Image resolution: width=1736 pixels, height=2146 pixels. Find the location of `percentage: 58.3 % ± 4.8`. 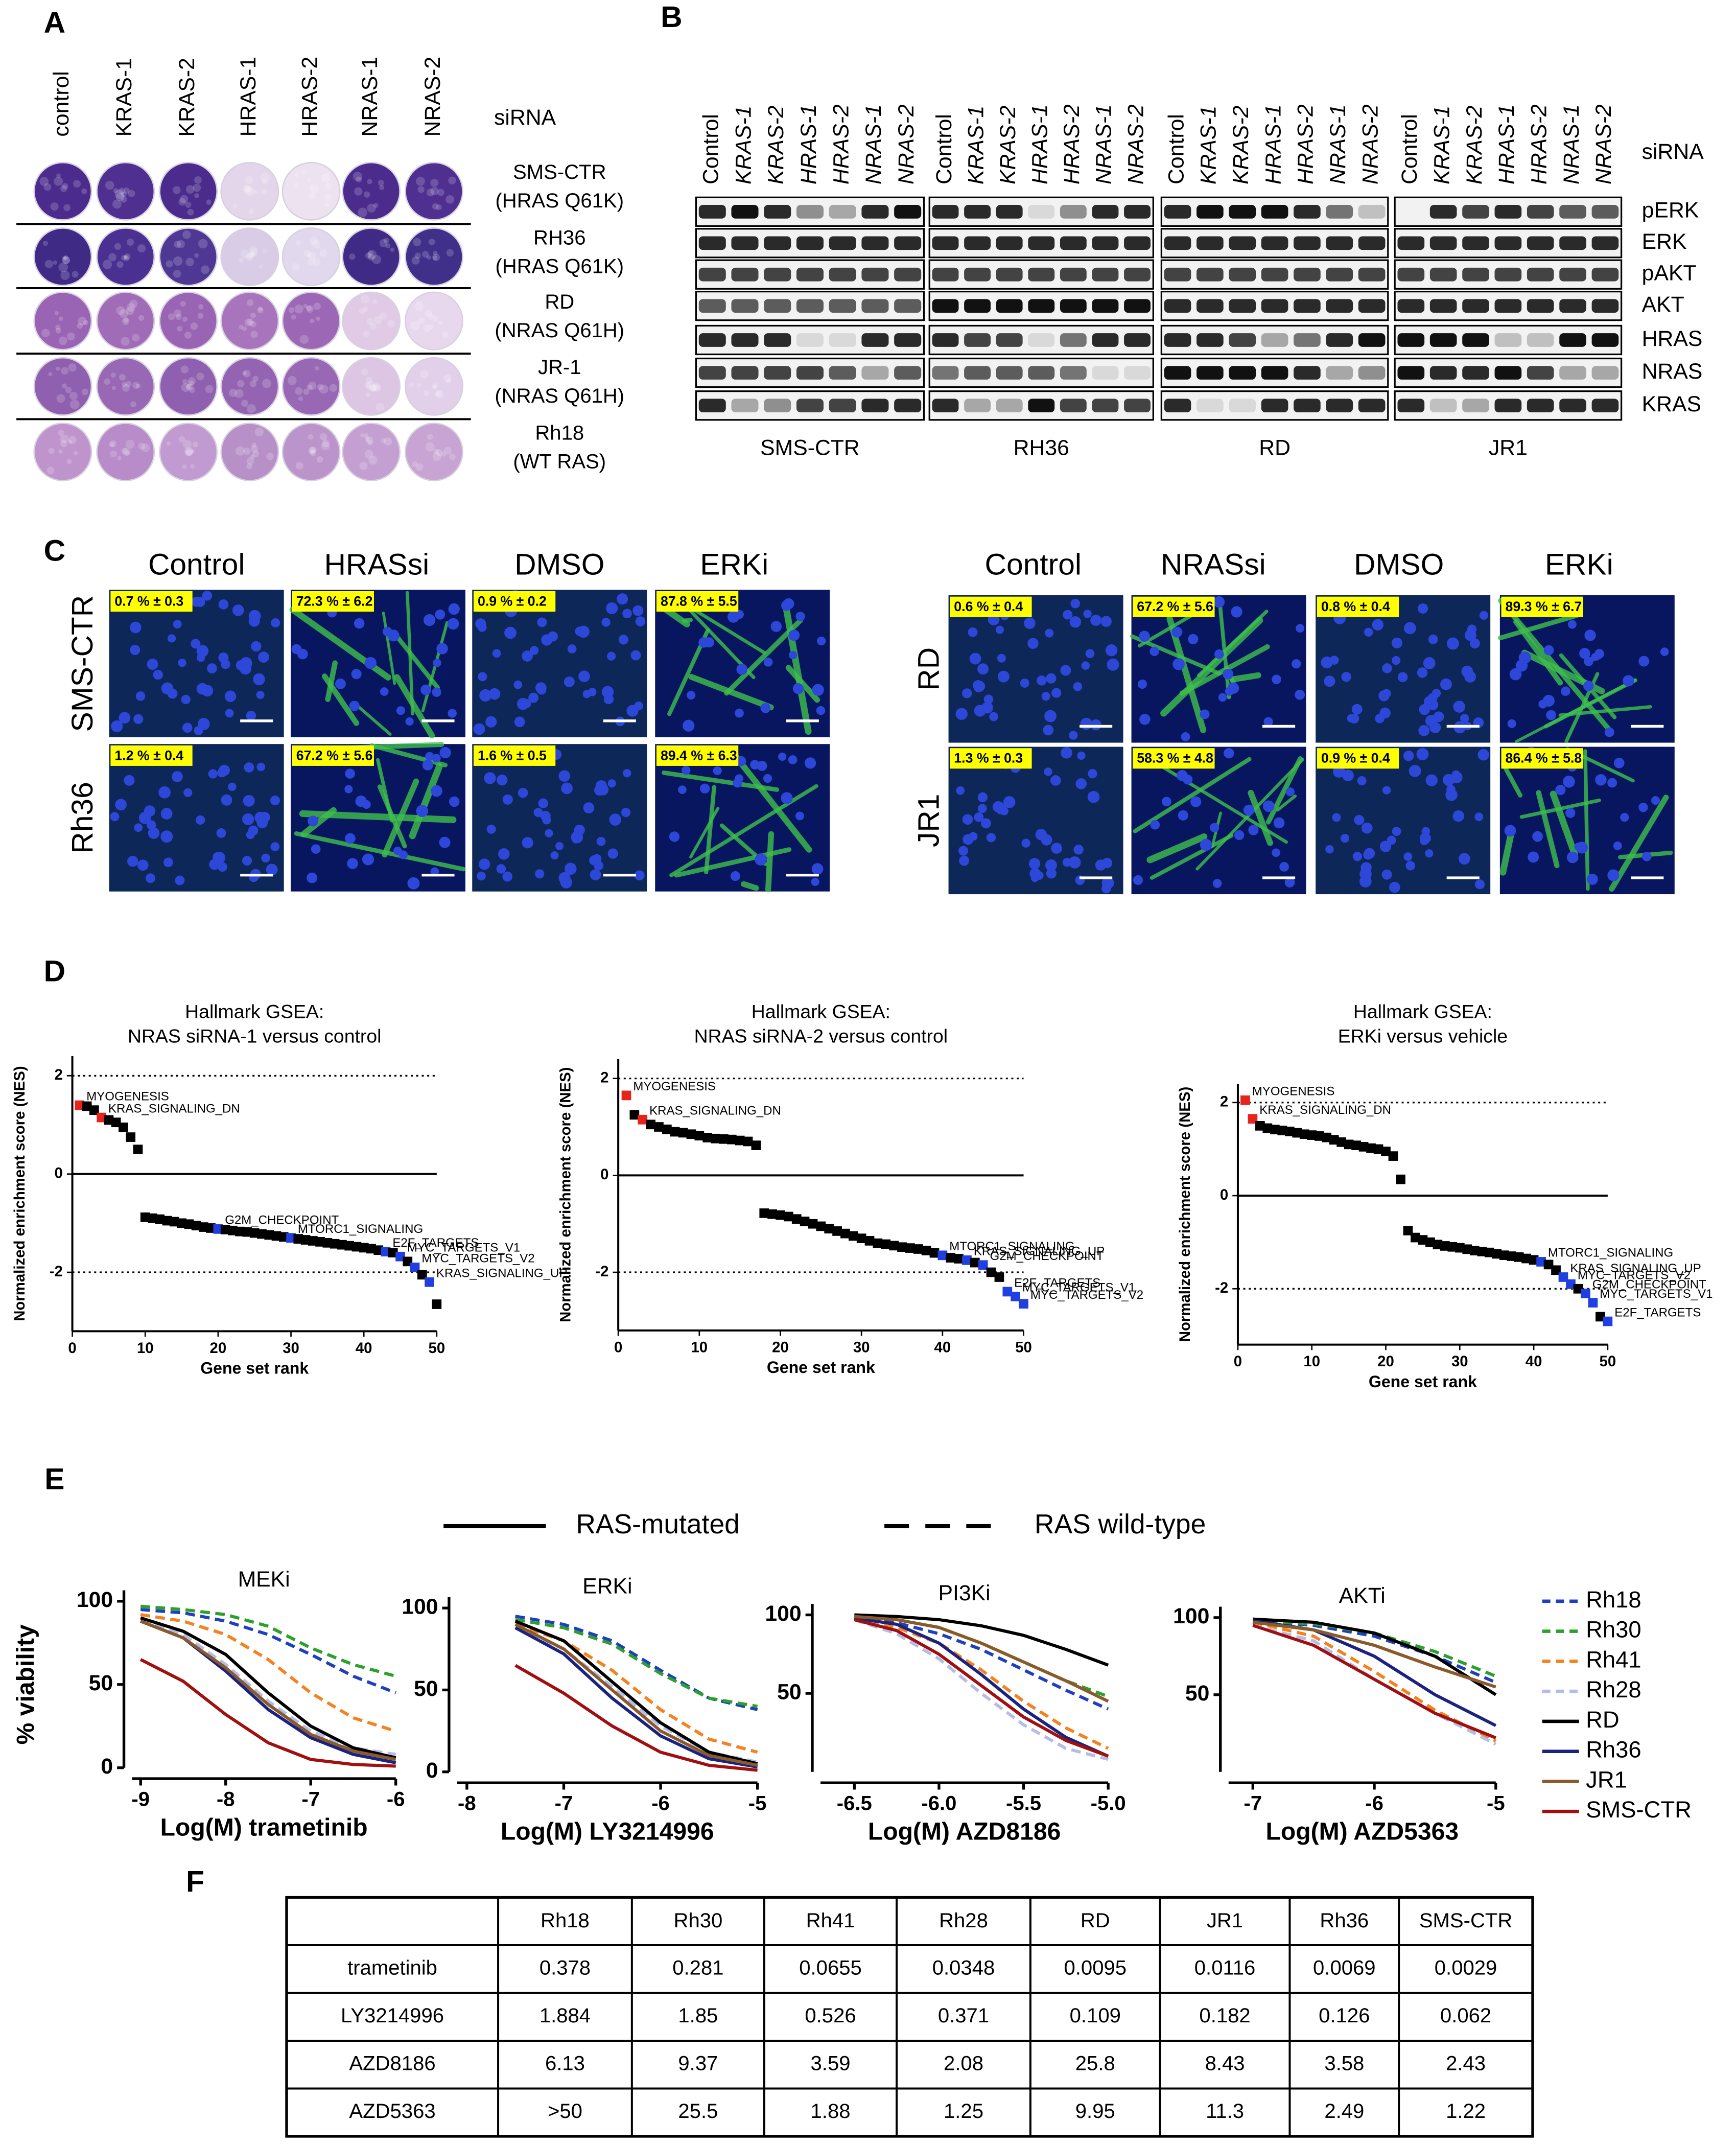

percentage: 58.3 % ± 4.8 is located at coordinates (1175, 758).